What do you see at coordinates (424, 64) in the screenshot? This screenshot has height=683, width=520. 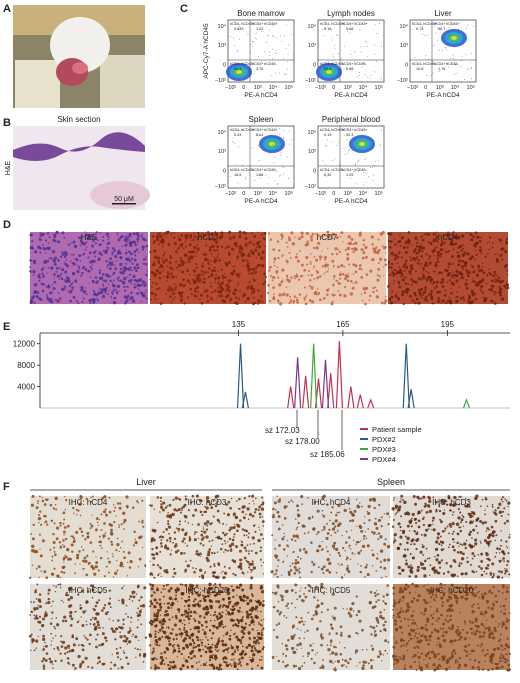 I see `quadrant-name: hCD4- hCD45-` at bounding box center [424, 64].